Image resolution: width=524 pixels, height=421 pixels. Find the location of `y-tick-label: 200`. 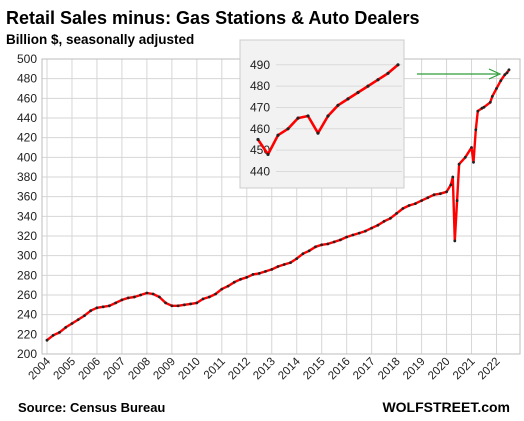

y-tick-label: 200 is located at coordinates (27, 354).